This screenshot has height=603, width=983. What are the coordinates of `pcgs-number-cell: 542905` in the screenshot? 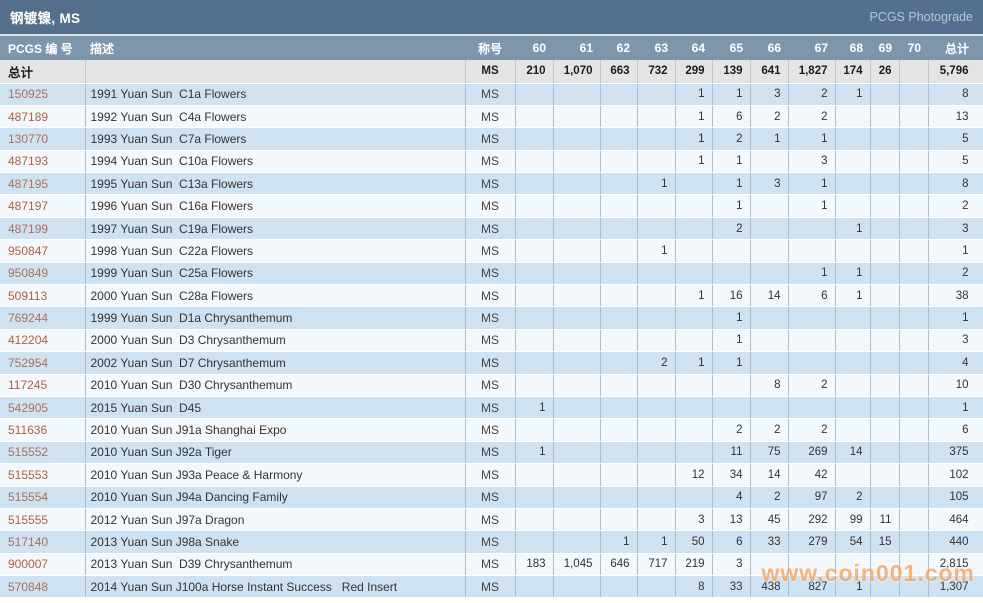 It's located at (43, 408).